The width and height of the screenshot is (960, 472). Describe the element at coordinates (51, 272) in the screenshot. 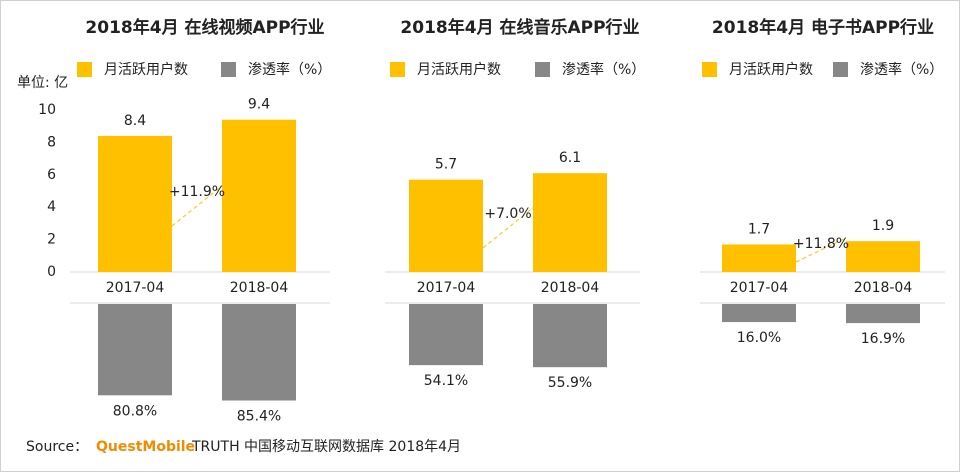

I see `y-tick-label: 0` at that location.